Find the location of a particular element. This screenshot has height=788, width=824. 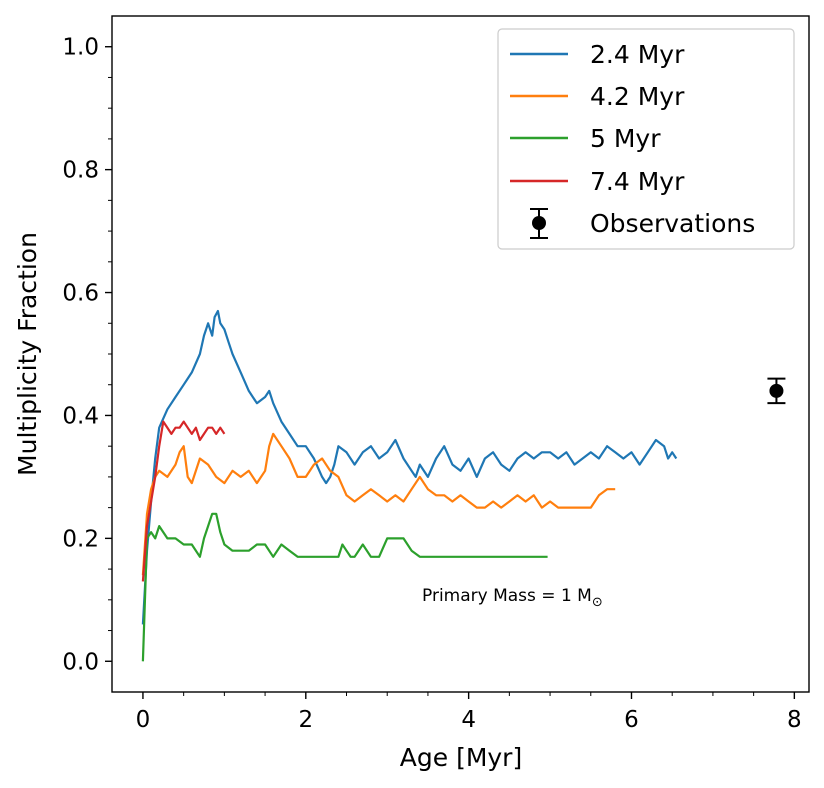

legend-label-7-4-myr: 7.4 Myr is located at coordinates (637, 181).